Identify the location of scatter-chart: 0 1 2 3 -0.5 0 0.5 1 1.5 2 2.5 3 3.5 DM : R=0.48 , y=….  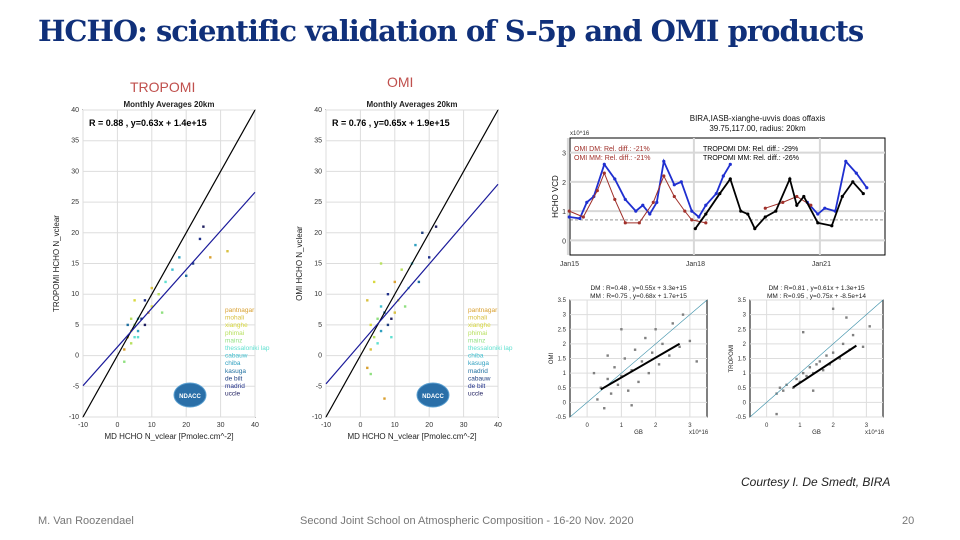
(629, 360).